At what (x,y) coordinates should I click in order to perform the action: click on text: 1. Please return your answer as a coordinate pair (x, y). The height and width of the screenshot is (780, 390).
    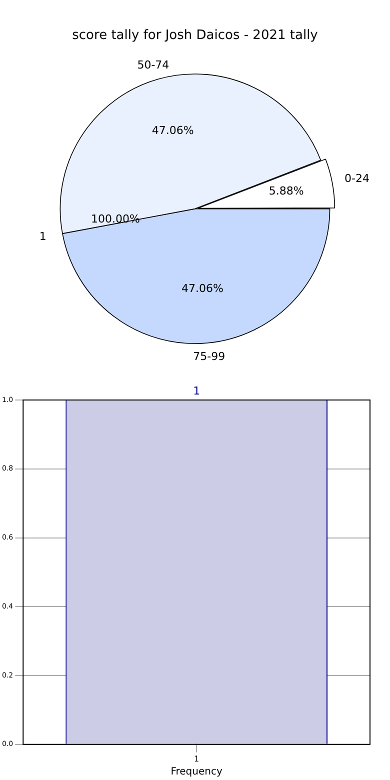
    Looking at the image, I should click on (42, 237).